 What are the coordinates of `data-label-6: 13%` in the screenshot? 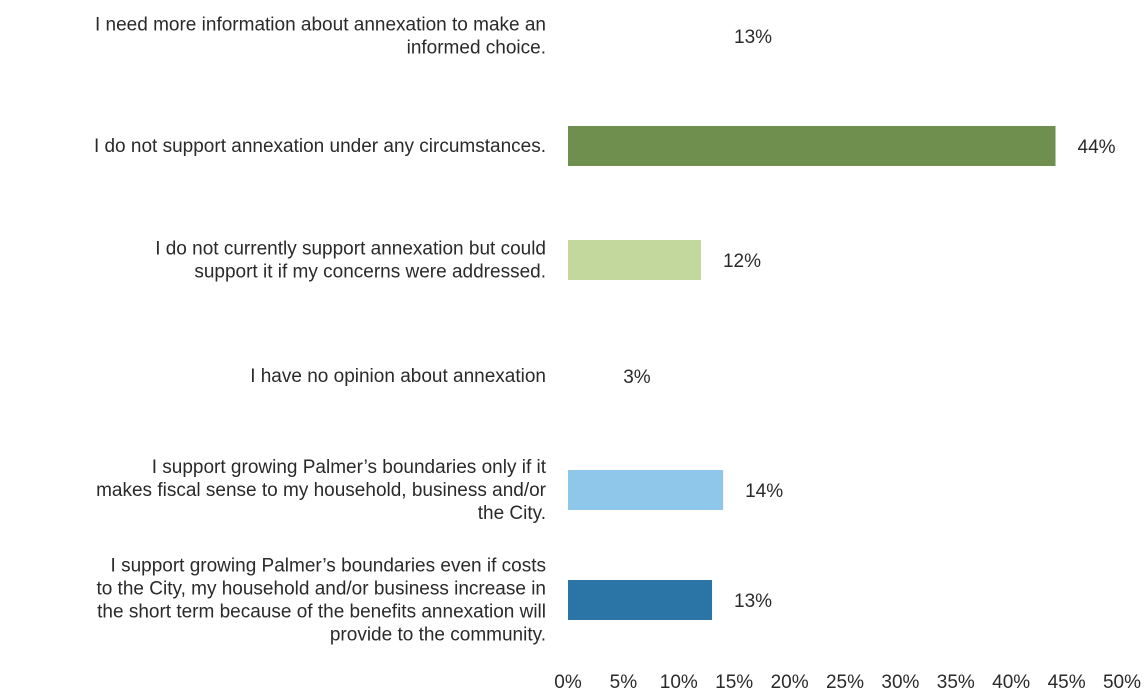 It's located at (753, 601).